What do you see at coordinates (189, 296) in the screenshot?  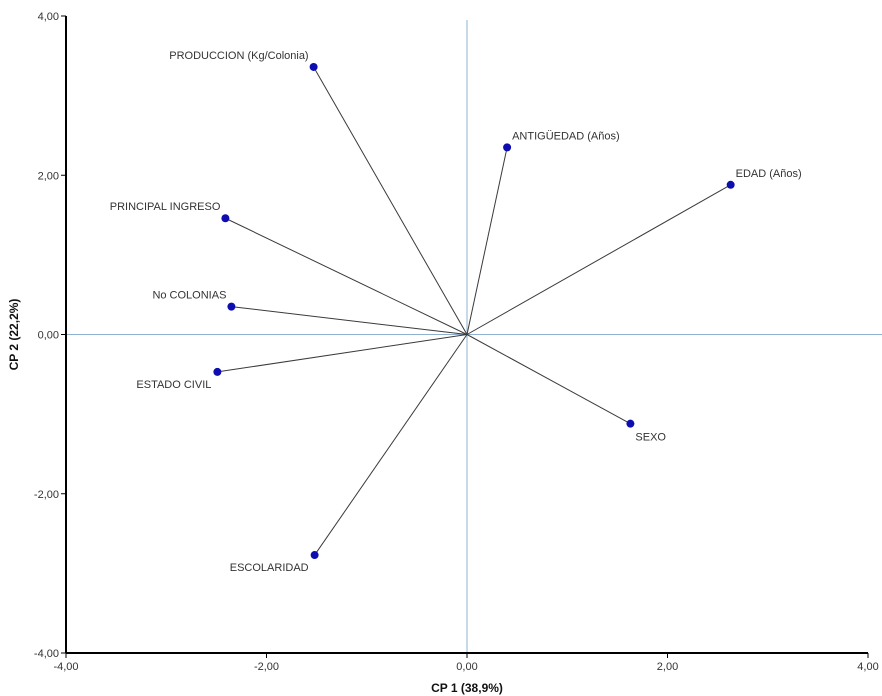 I see `point-label: No COLONIAS` at bounding box center [189, 296].